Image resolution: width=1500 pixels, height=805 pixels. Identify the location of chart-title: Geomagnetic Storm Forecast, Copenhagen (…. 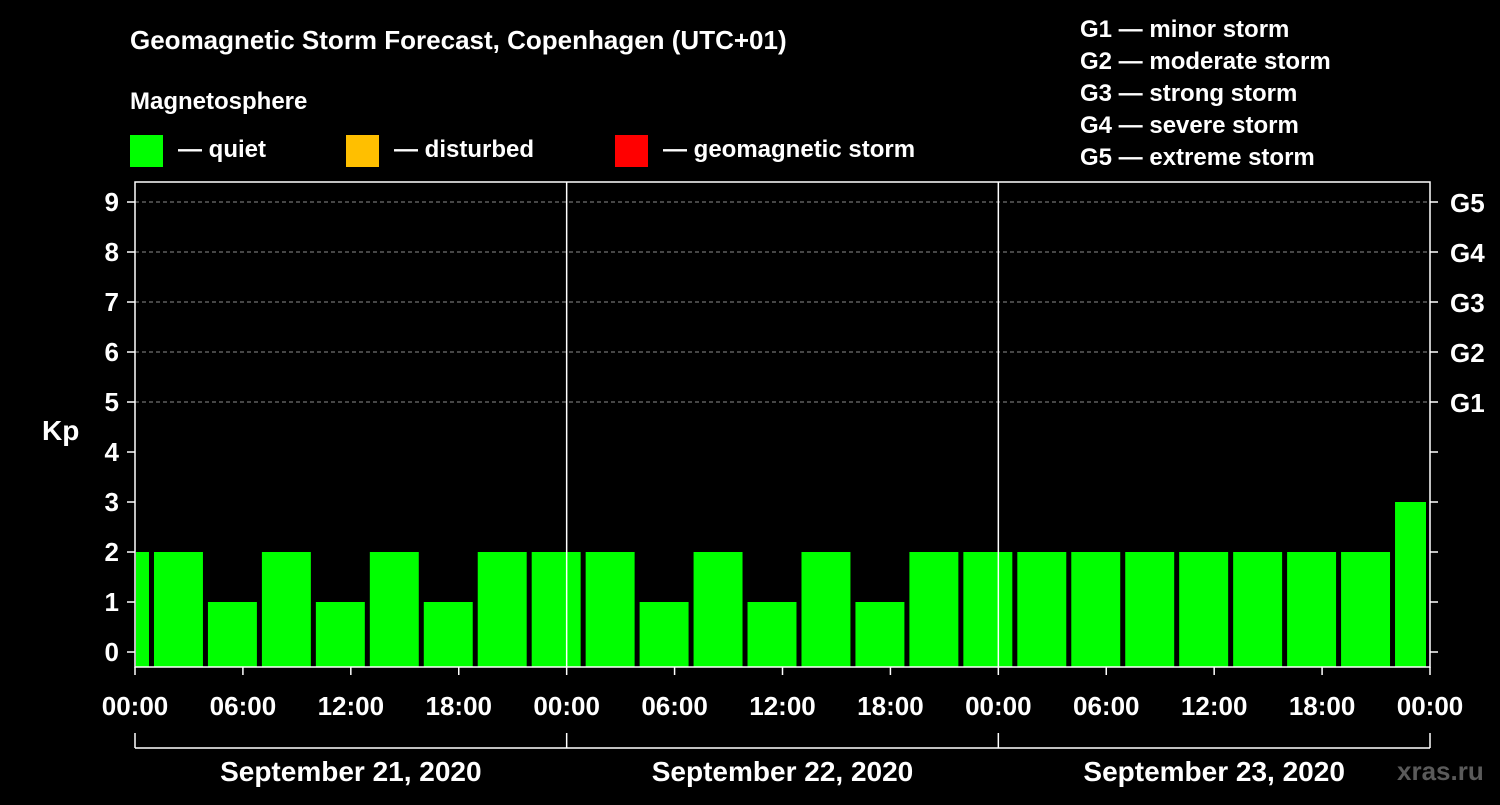
(458, 40).